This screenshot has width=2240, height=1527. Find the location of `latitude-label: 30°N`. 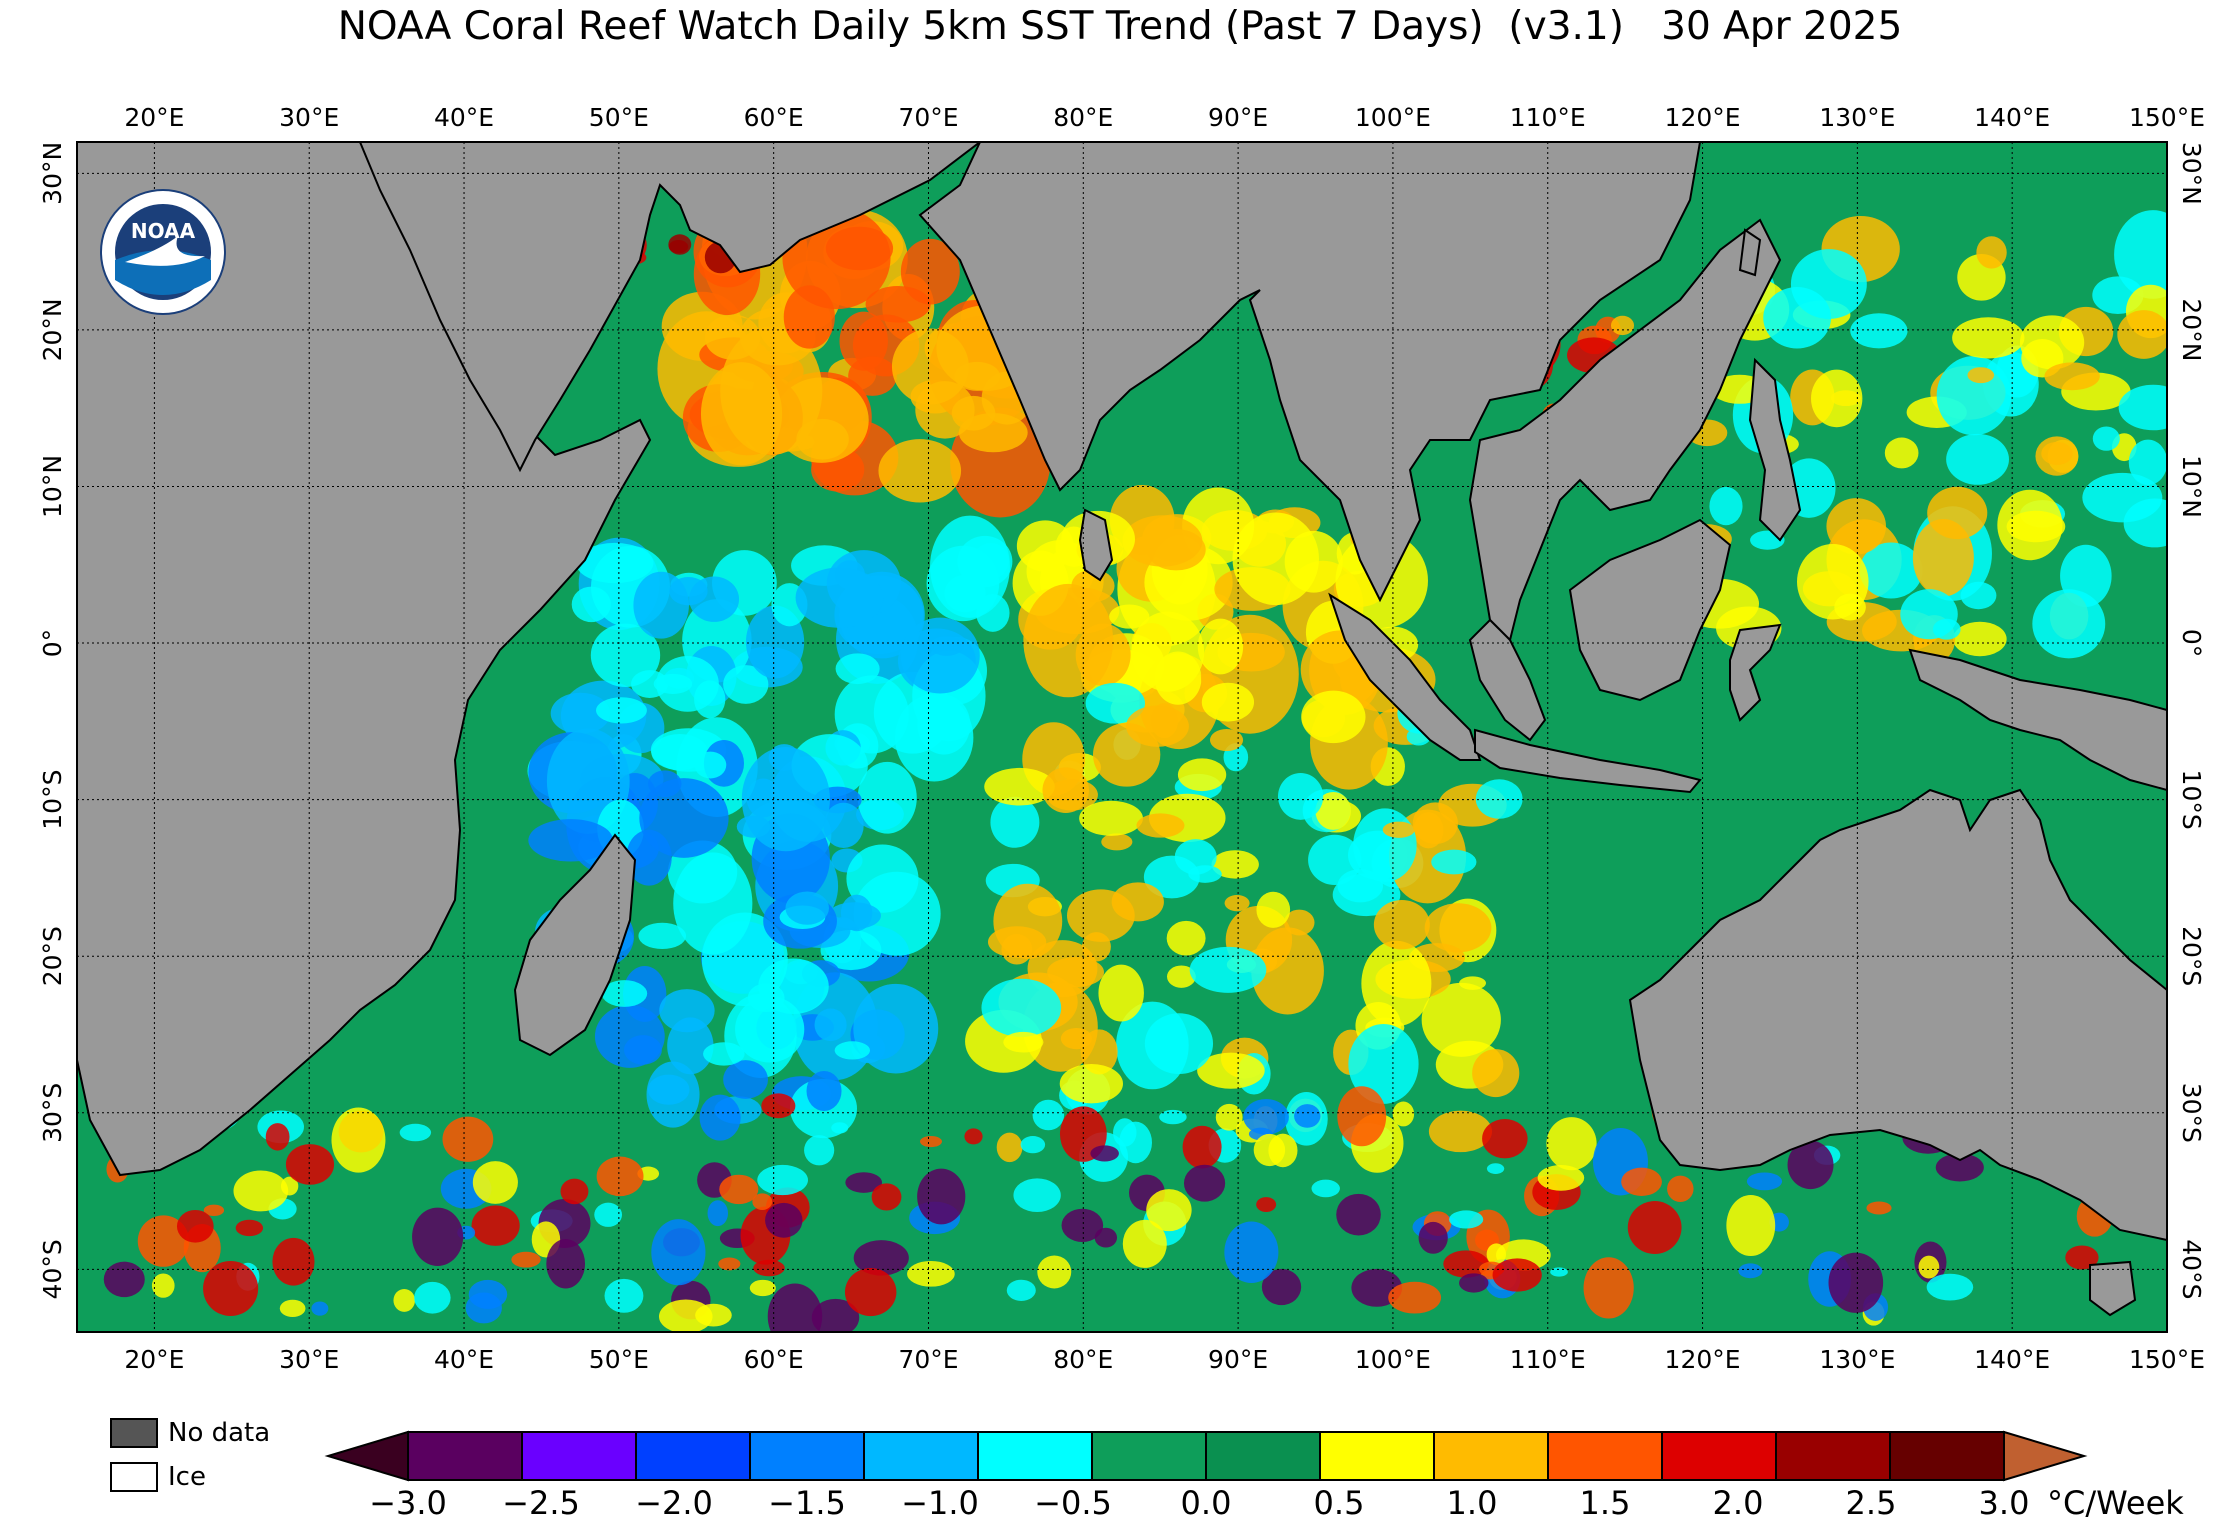

latitude-label: 30°N is located at coordinates (2191, 173).